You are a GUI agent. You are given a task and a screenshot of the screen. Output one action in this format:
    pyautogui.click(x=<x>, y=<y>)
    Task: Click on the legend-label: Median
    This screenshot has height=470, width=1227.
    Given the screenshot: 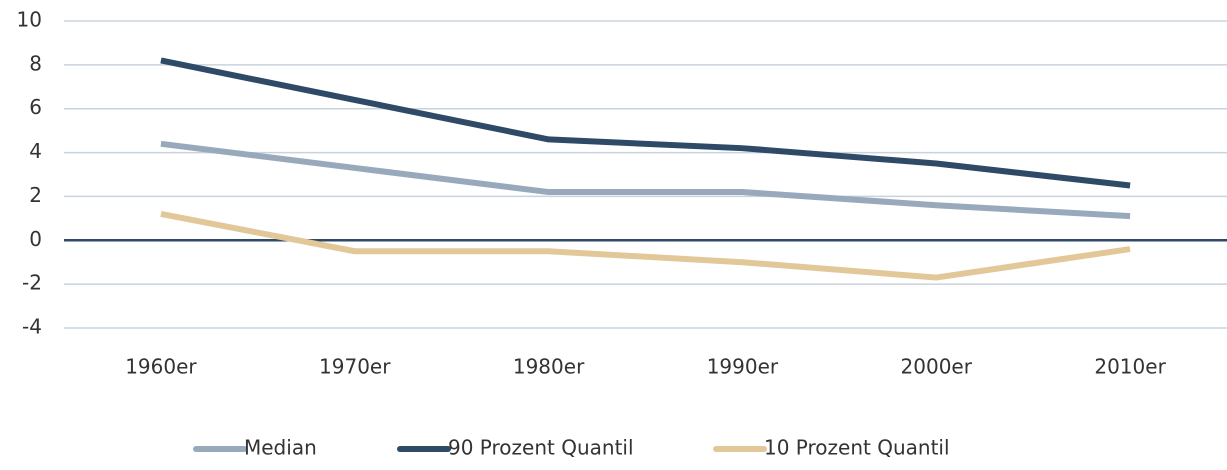 What is the action you would take?
    pyautogui.click(x=280, y=448)
    